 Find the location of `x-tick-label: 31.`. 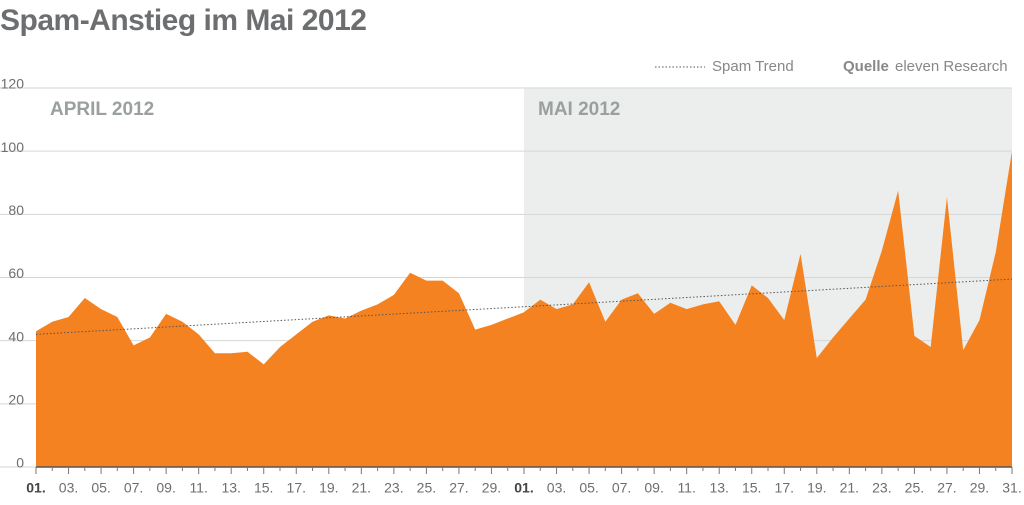

x-tick-label: 31. is located at coordinates (1011, 488).